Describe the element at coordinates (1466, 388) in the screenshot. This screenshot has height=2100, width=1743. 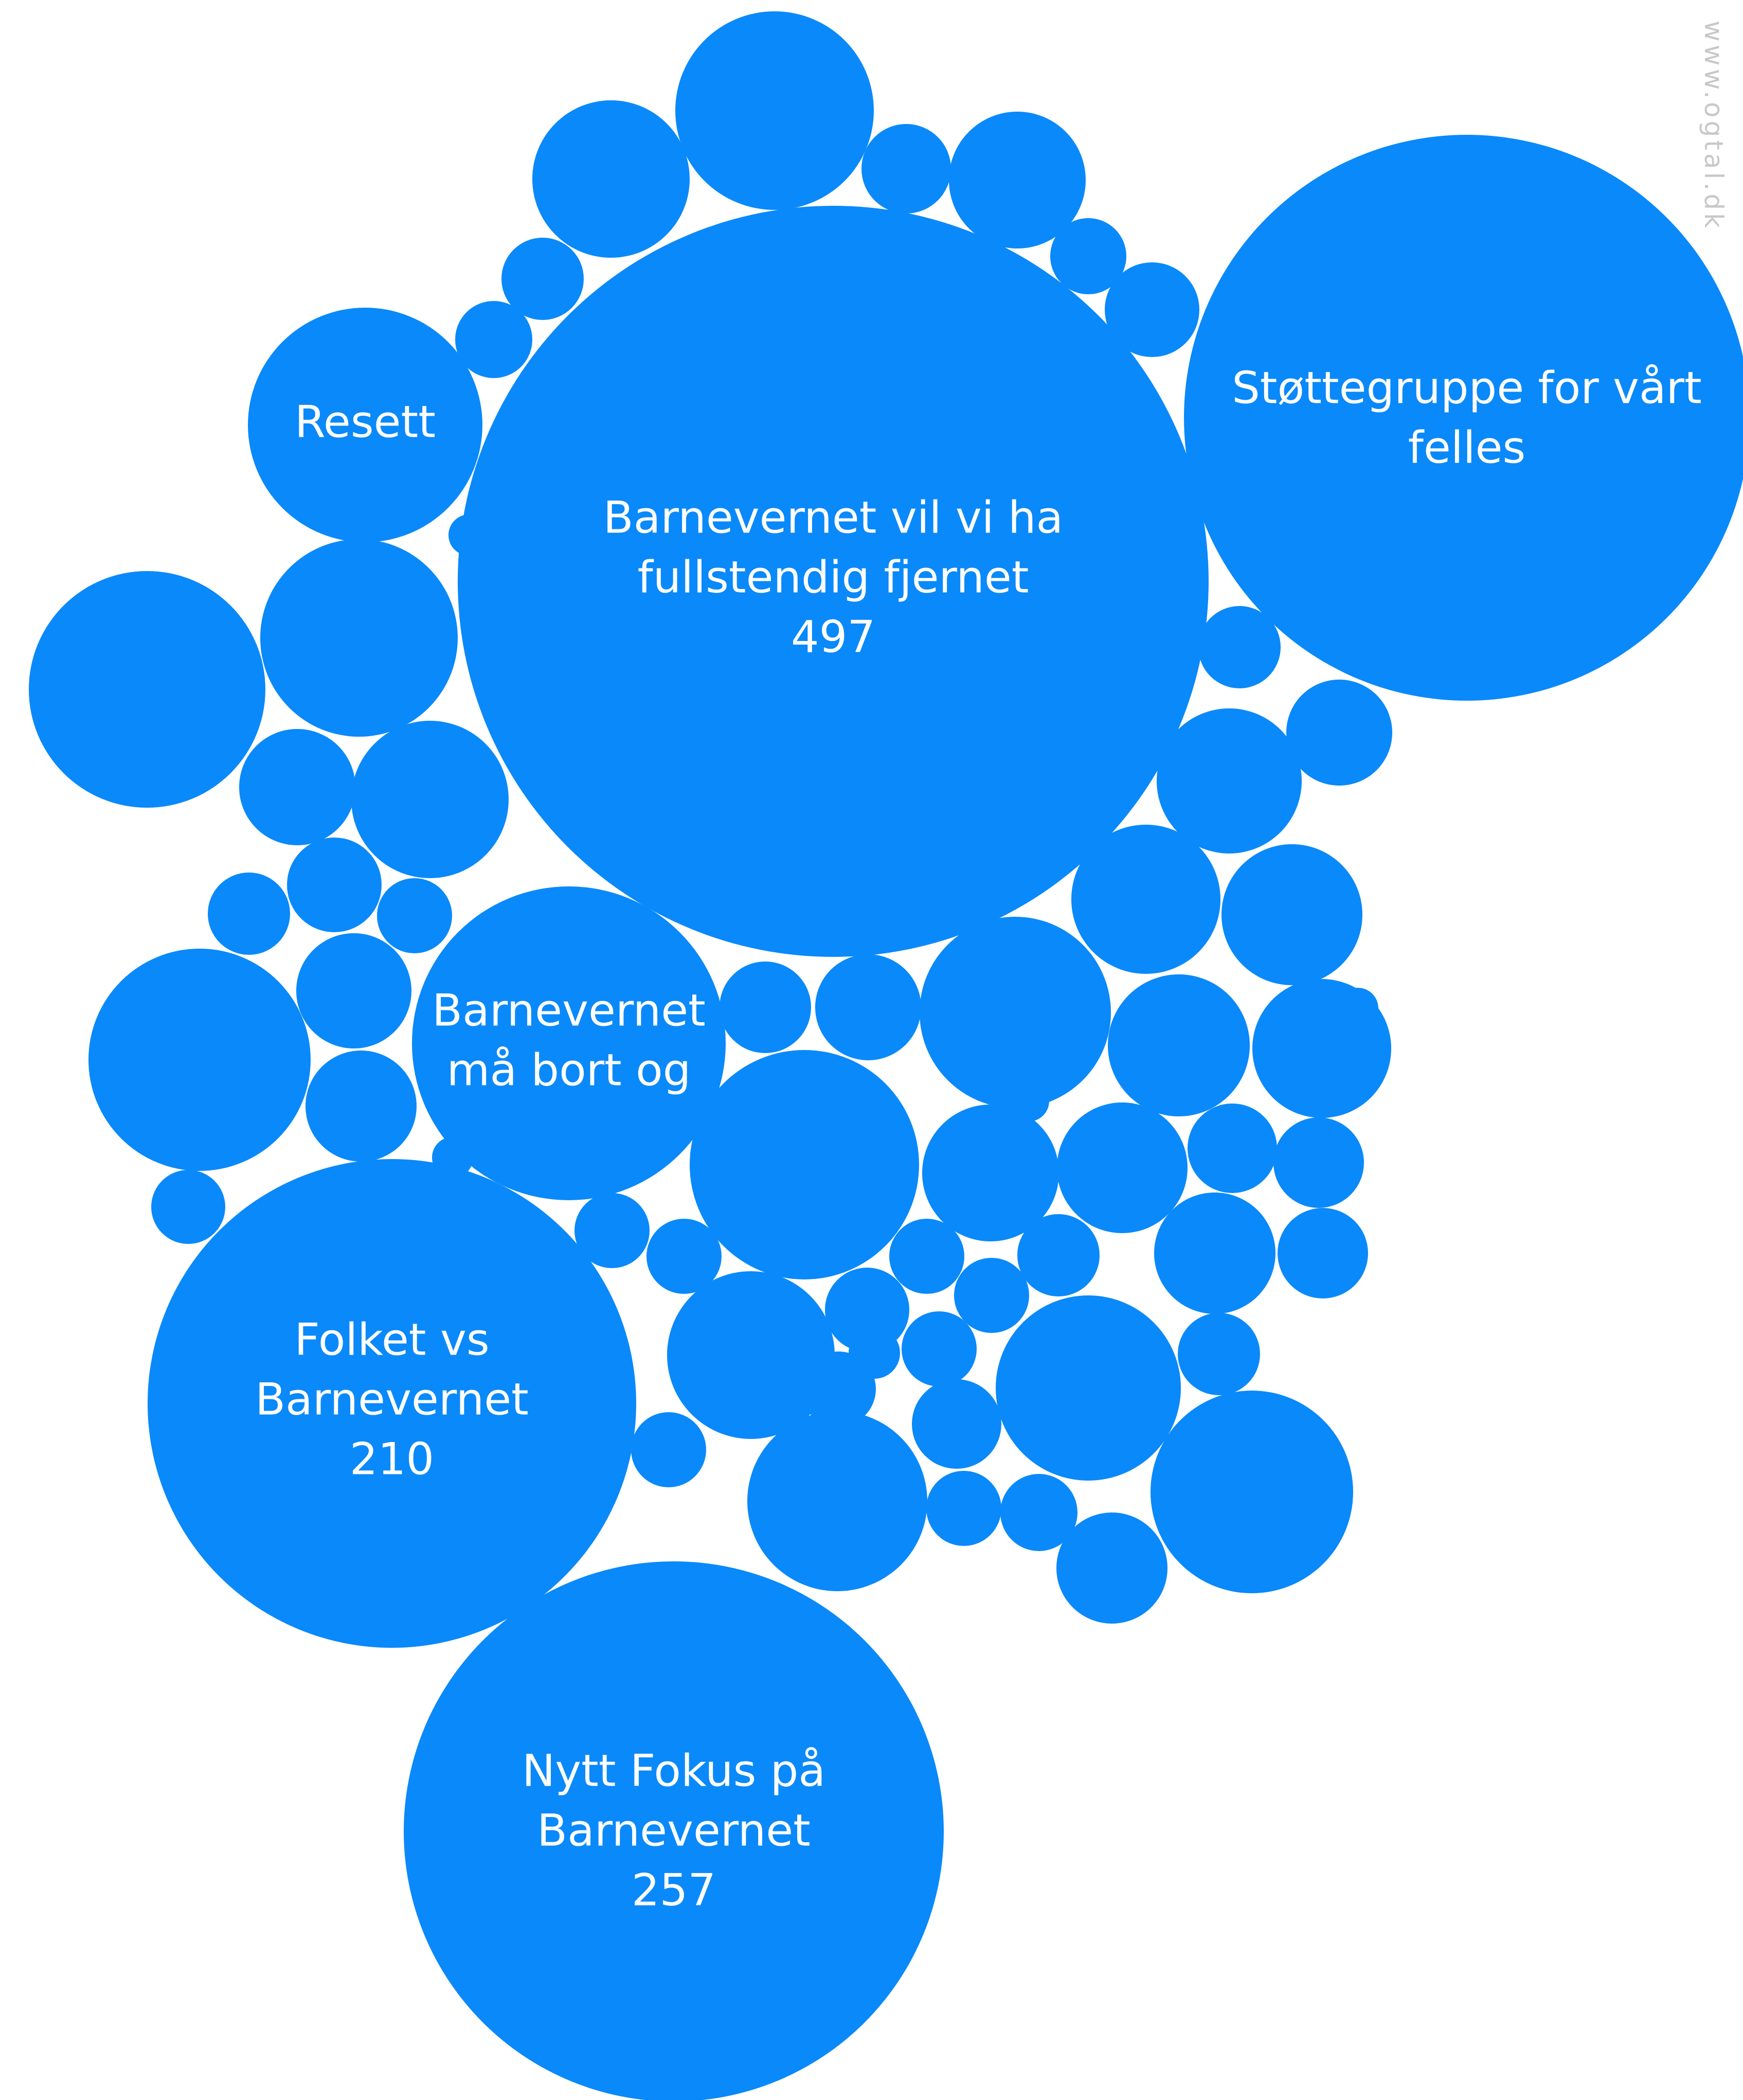
I see `bubble-name-label: Støttegruppe for vårt` at that location.